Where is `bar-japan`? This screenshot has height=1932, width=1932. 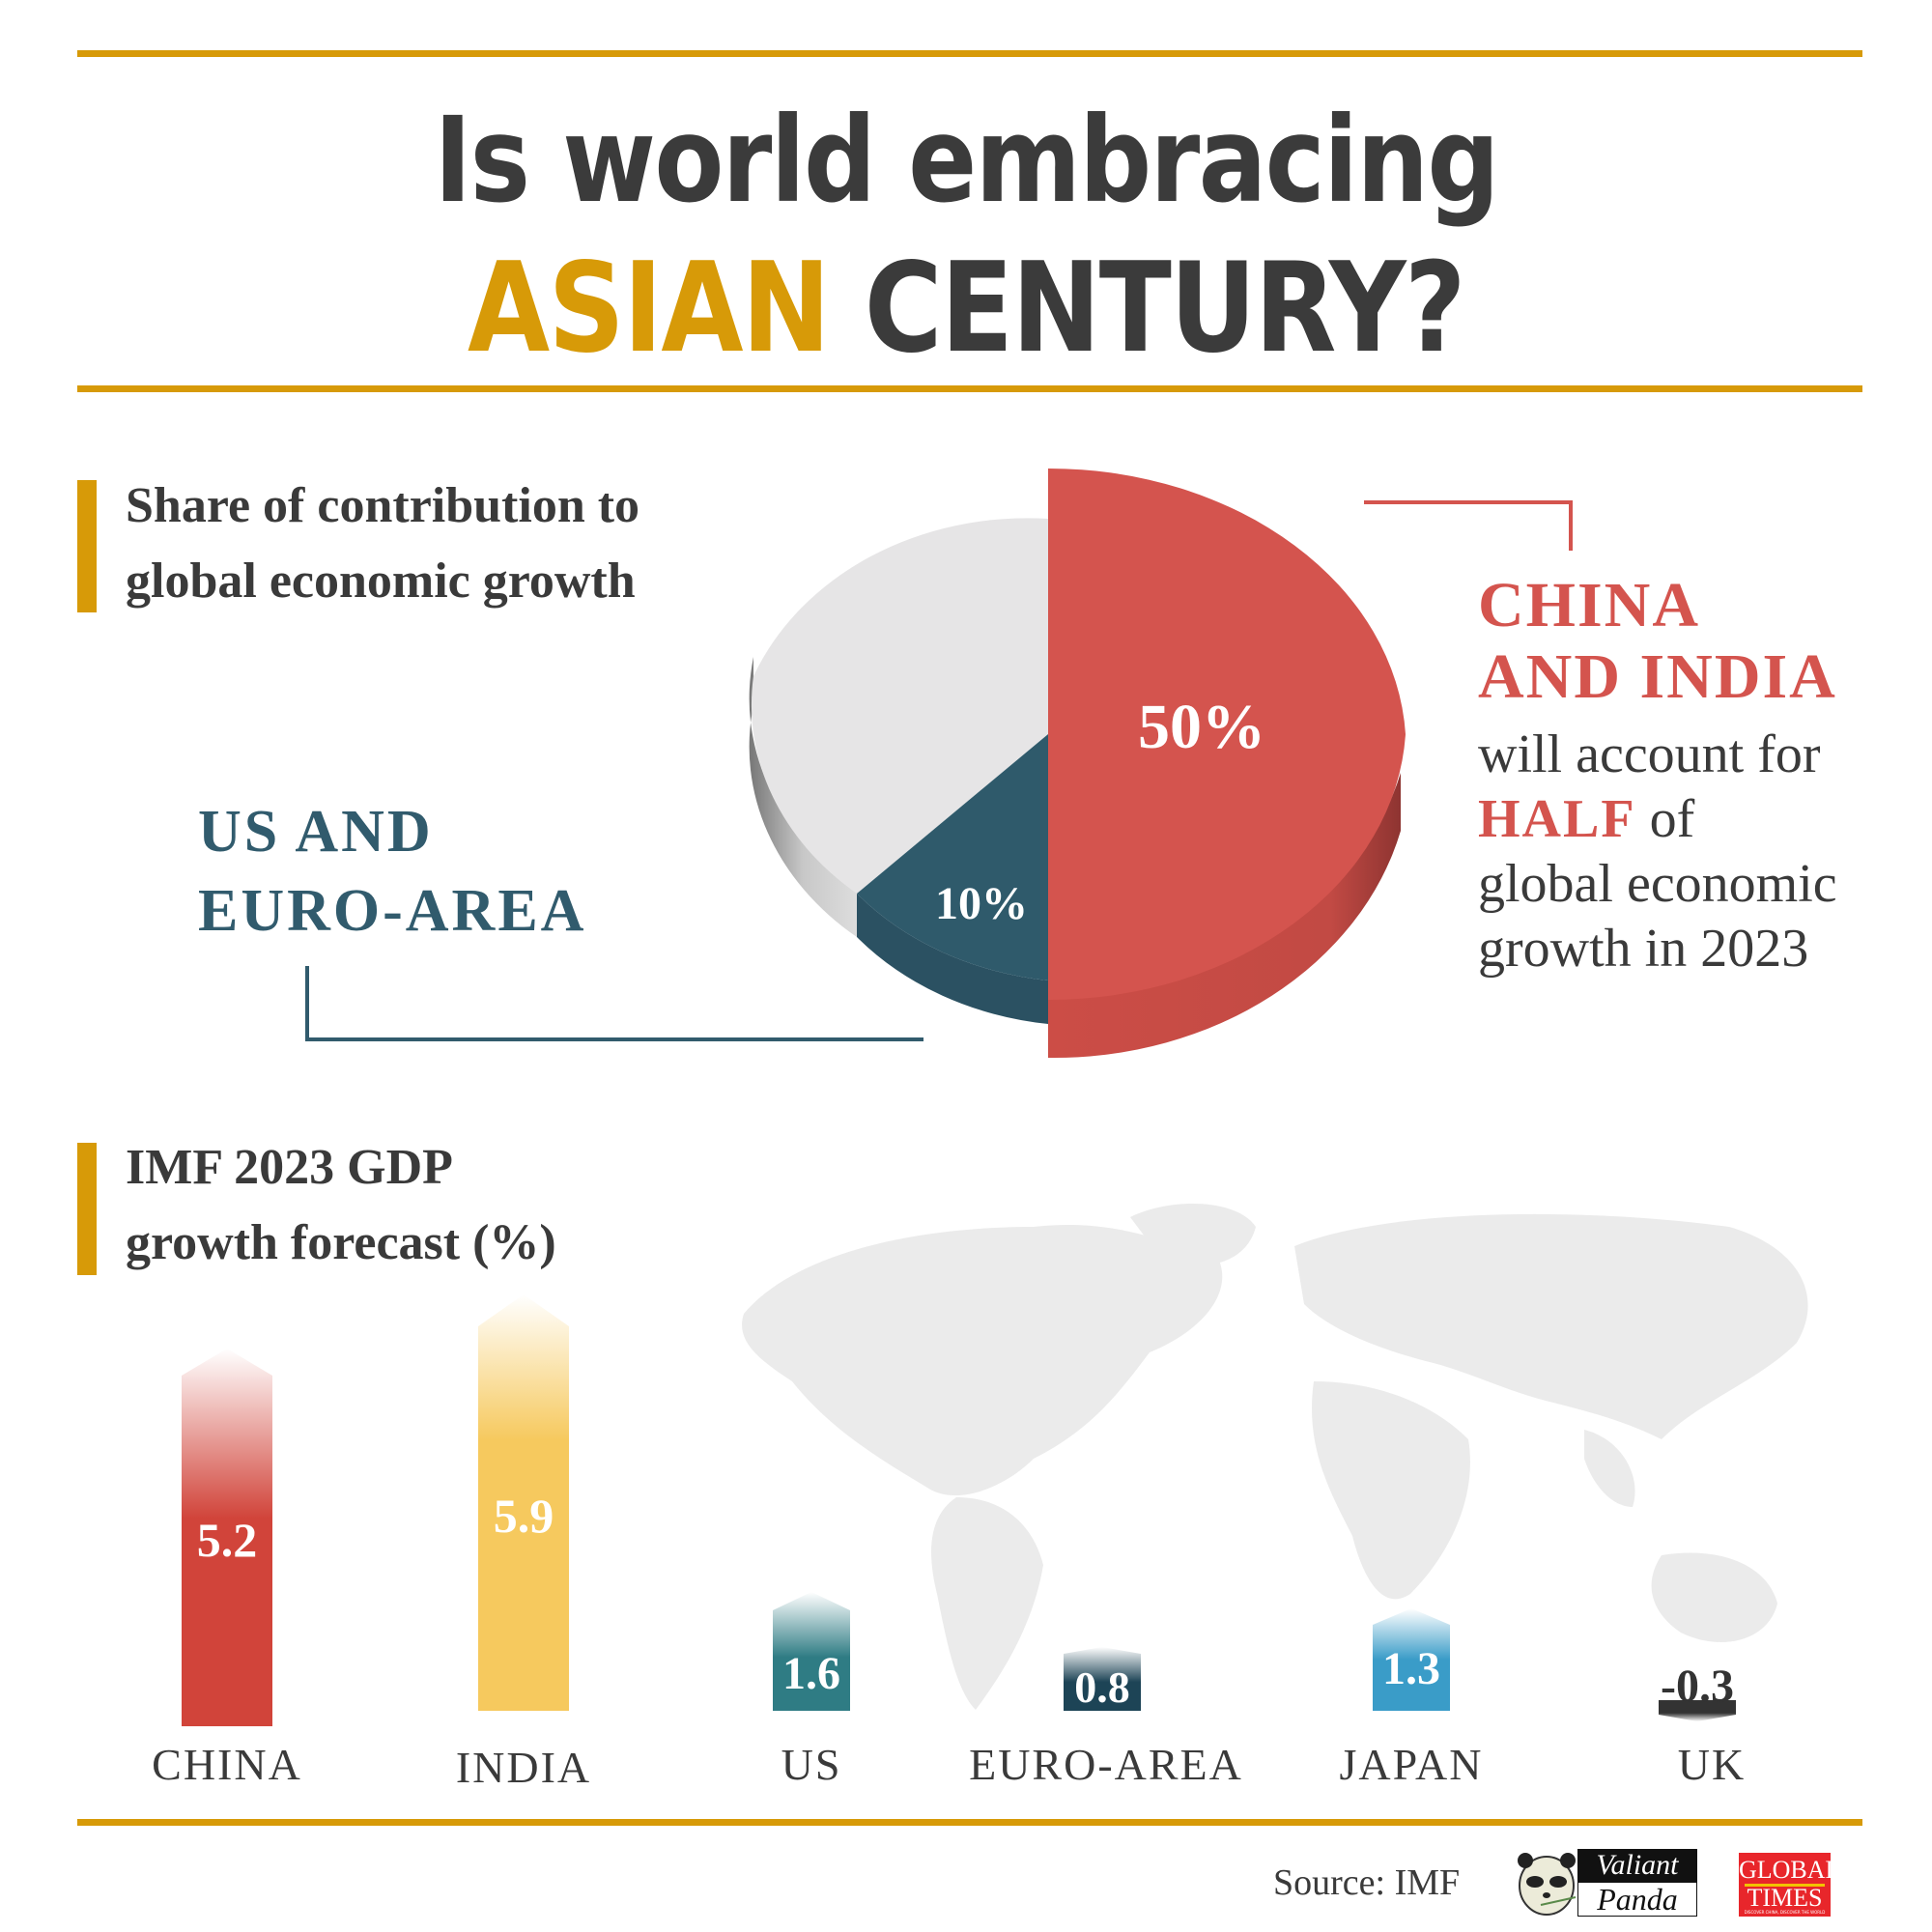 bar-japan is located at coordinates (1411, 1659).